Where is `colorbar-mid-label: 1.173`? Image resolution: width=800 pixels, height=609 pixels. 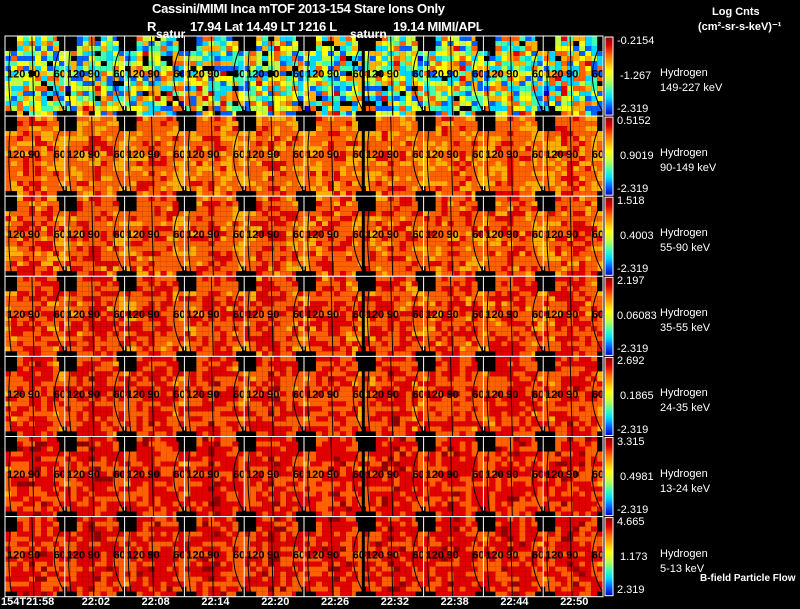
colorbar-mid-label: 1.173 is located at coordinates (634, 556).